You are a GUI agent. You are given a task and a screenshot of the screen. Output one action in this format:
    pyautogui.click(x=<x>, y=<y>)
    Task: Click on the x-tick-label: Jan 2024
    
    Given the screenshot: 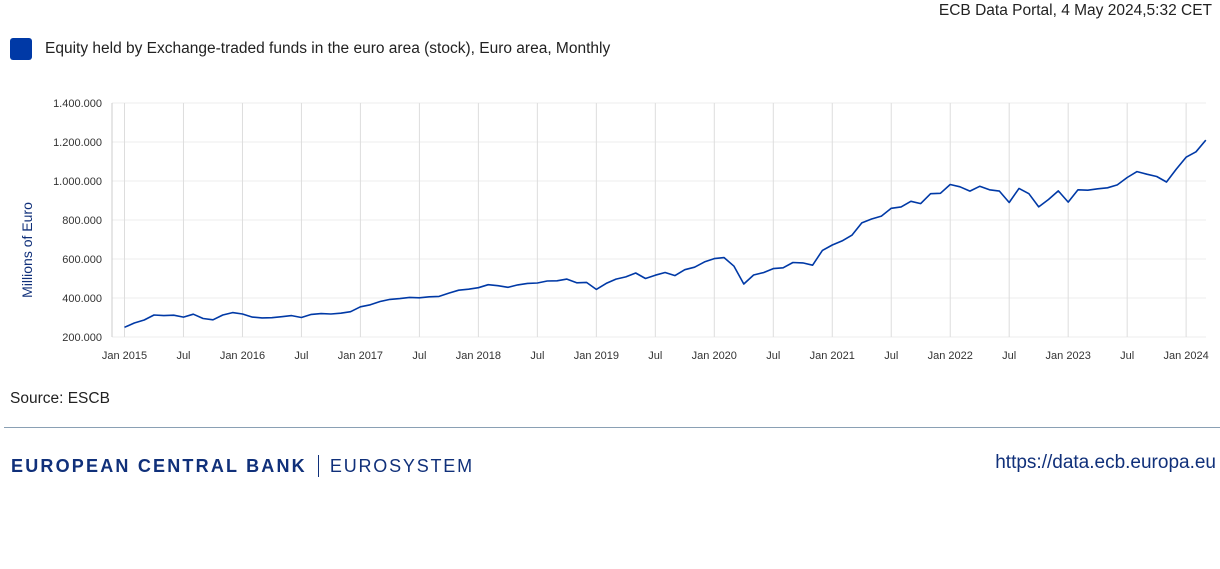 What is the action you would take?
    pyautogui.click(x=1186, y=356)
    